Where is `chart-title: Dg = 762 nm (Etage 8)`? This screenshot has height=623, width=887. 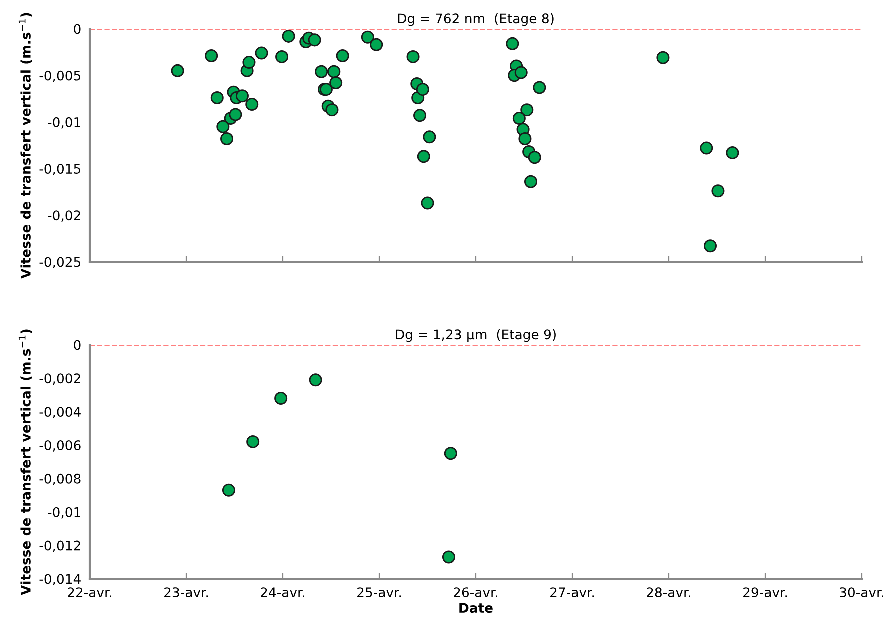
chart-title: Dg = 762 nm (Etage 8) is located at coordinates (476, 19).